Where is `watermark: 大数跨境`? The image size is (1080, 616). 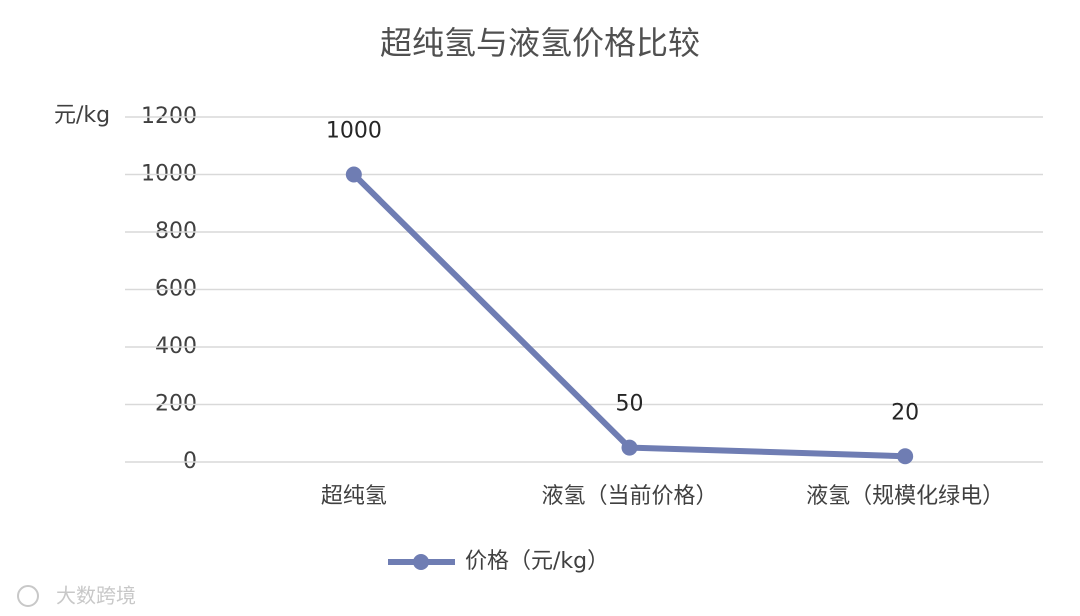
watermark: 大数跨境 is located at coordinates (96, 596).